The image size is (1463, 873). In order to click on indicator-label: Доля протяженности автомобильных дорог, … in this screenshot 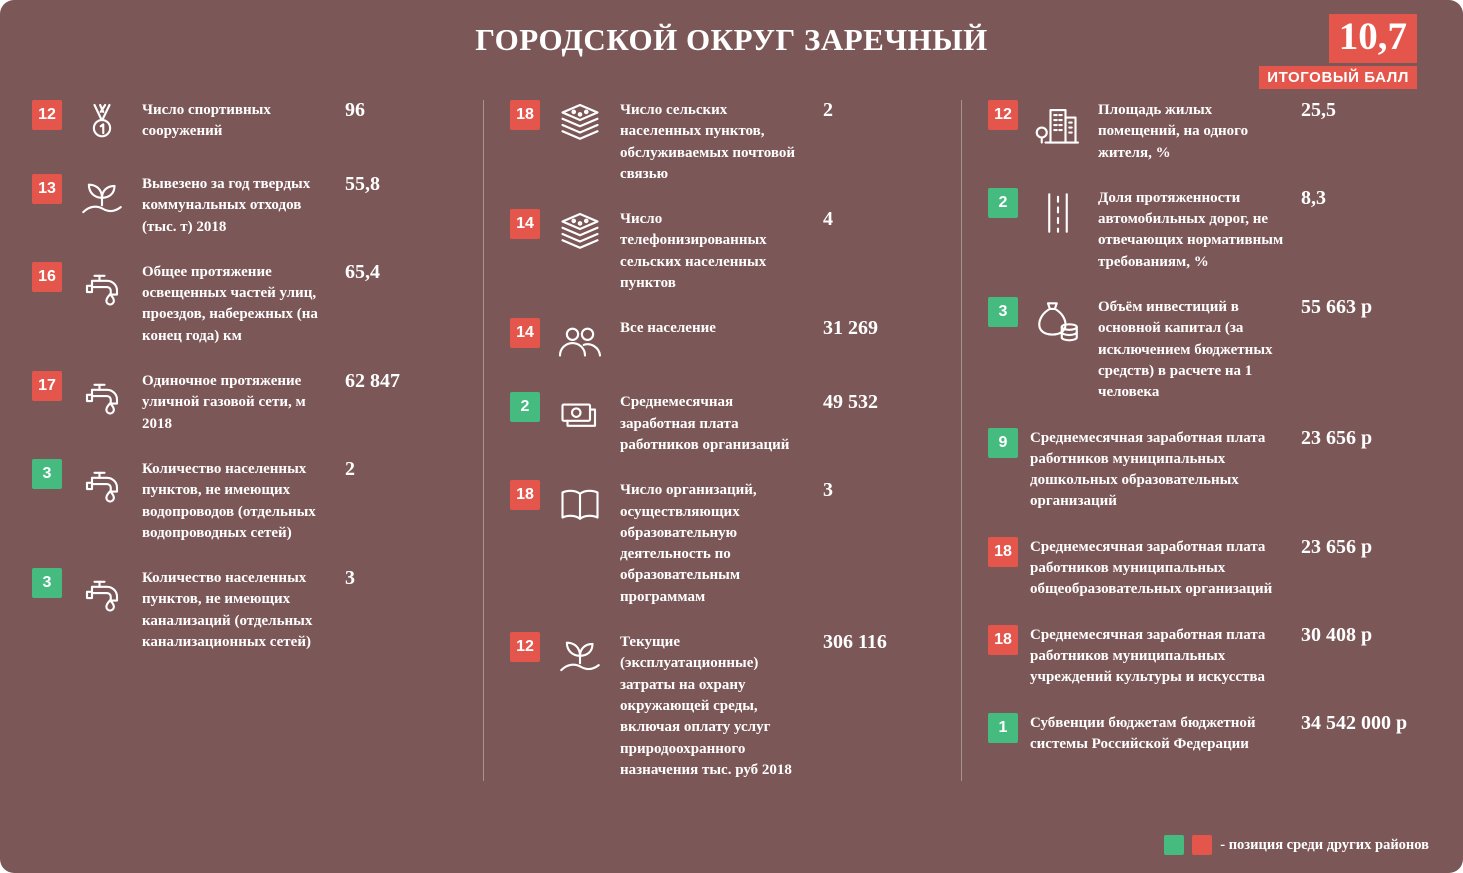, I will do `click(1191, 229)`.